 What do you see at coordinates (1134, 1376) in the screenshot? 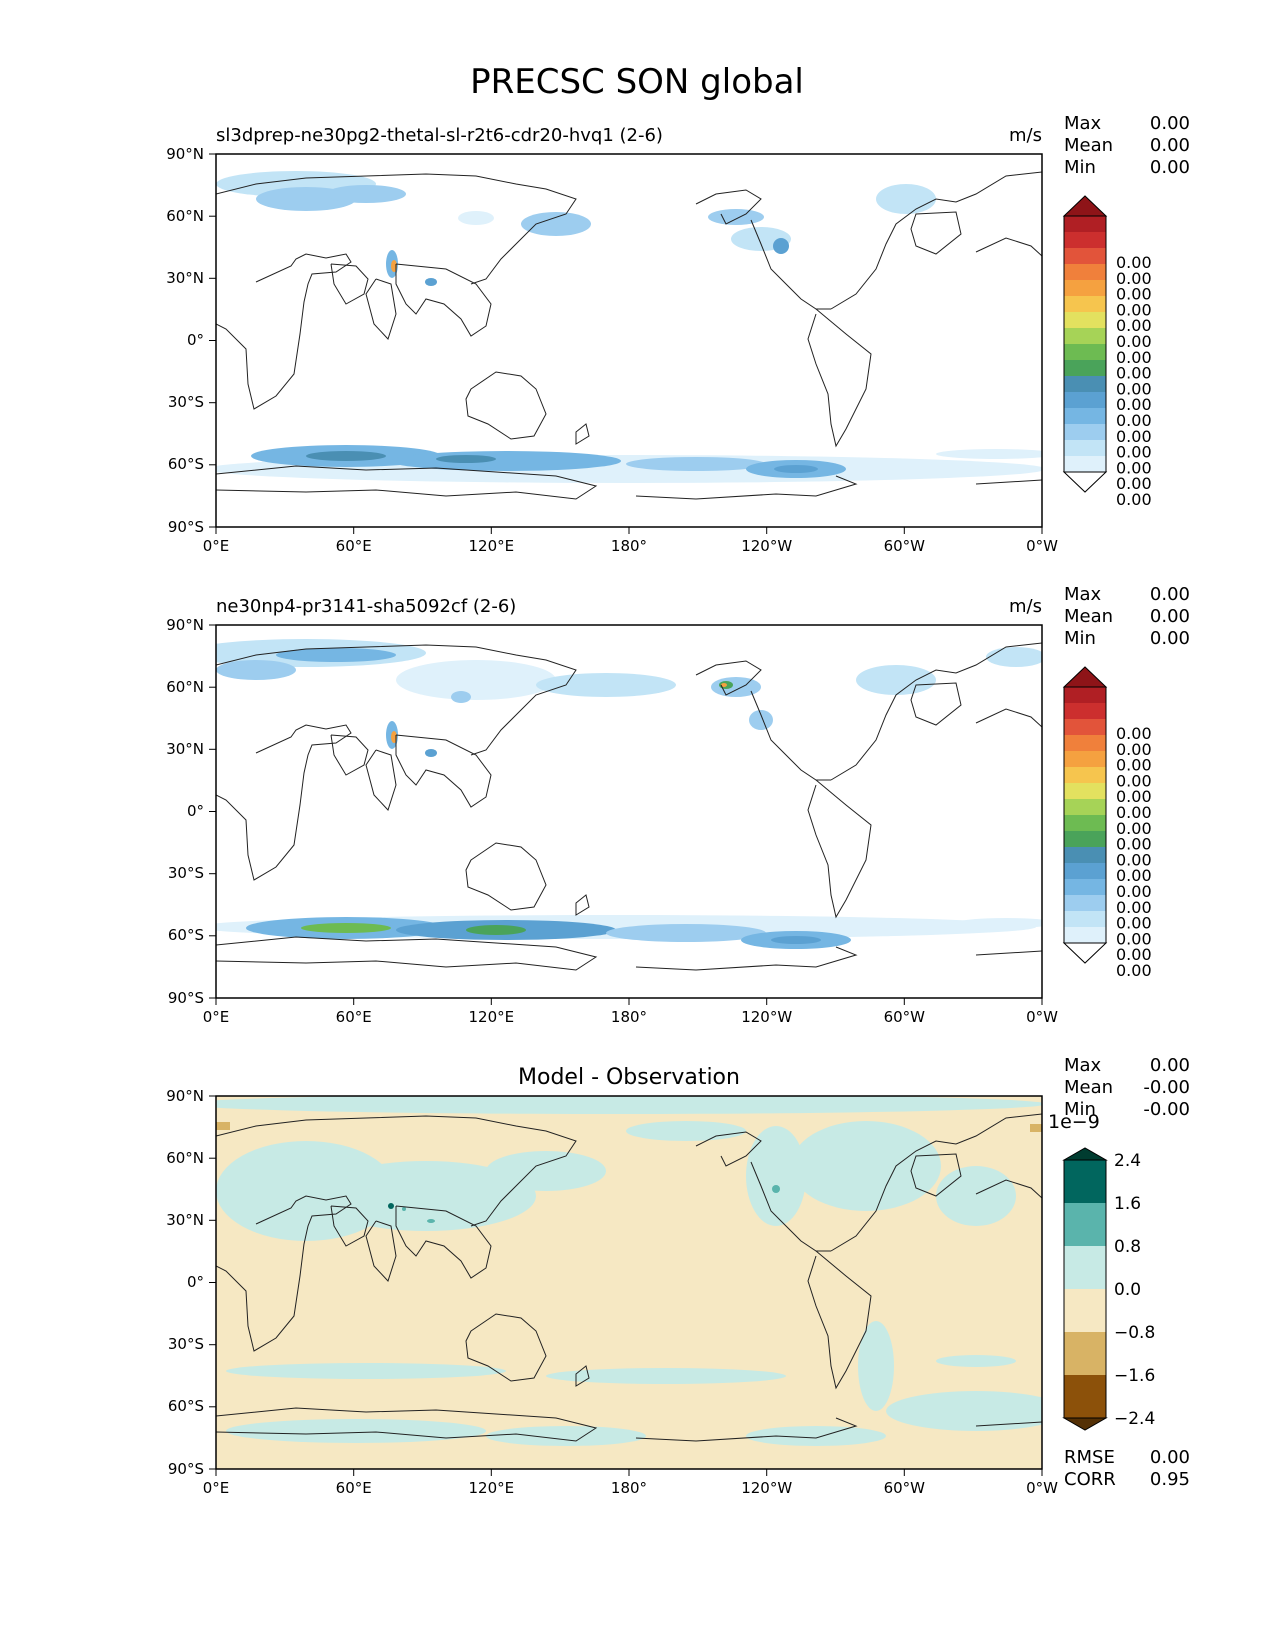
I see `colorbar-tick-label: −1.6` at bounding box center [1134, 1376].